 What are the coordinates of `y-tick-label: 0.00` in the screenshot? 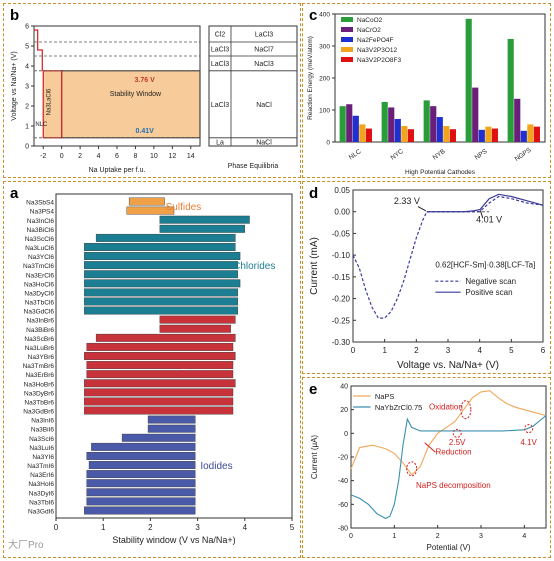 It's located at (342, 212).